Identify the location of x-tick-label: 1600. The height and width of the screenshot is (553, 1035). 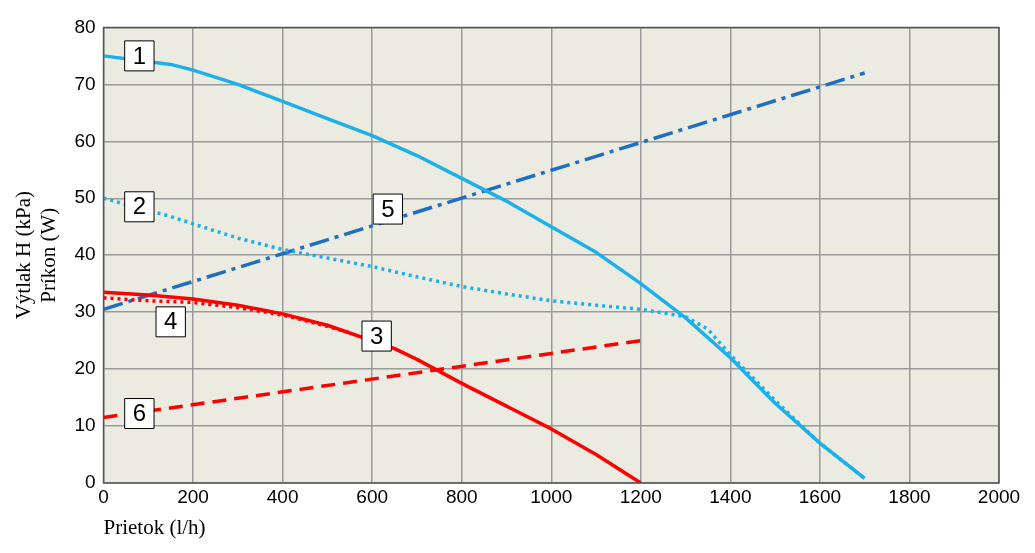
(820, 496).